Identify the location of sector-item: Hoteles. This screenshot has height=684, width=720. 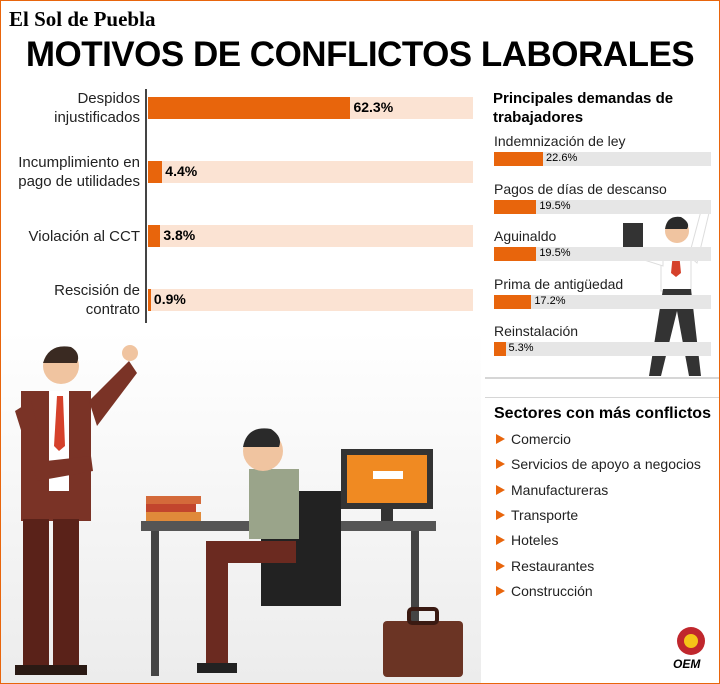
(535, 540).